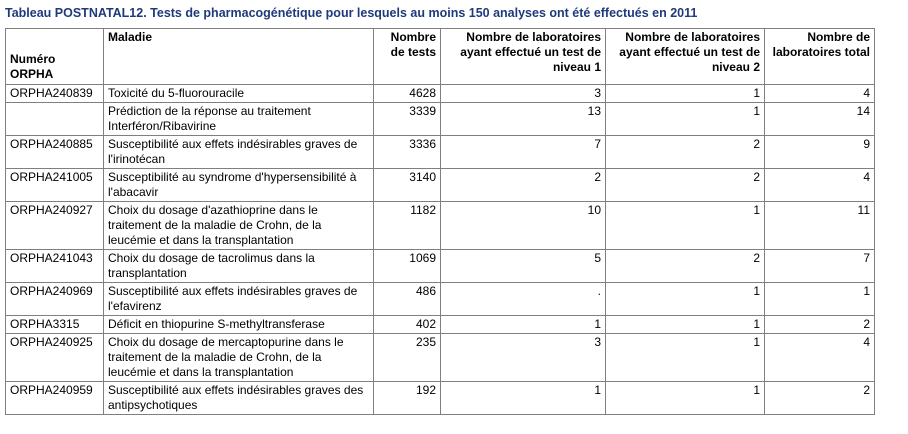 Image resolution: width=908 pixels, height=434 pixels. Describe the element at coordinates (523, 266) in the screenshot. I see `cell-niveau-1: 5` at that location.